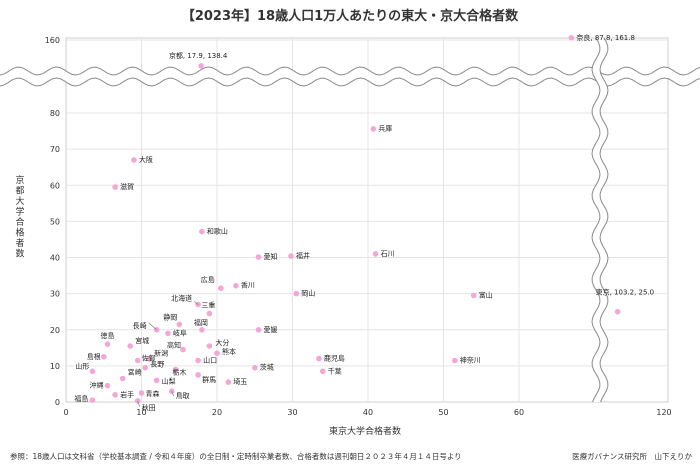  Describe the element at coordinates (208, 306) in the screenshot. I see `data-label: 三重` at that location.